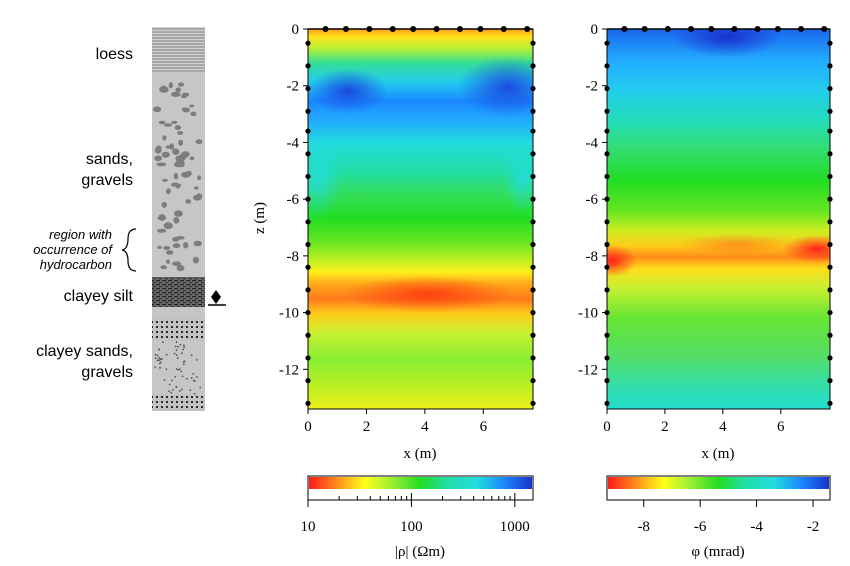  Describe the element at coordinates (293, 200) in the screenshot. I see `y-tick-label: -6` at that location.